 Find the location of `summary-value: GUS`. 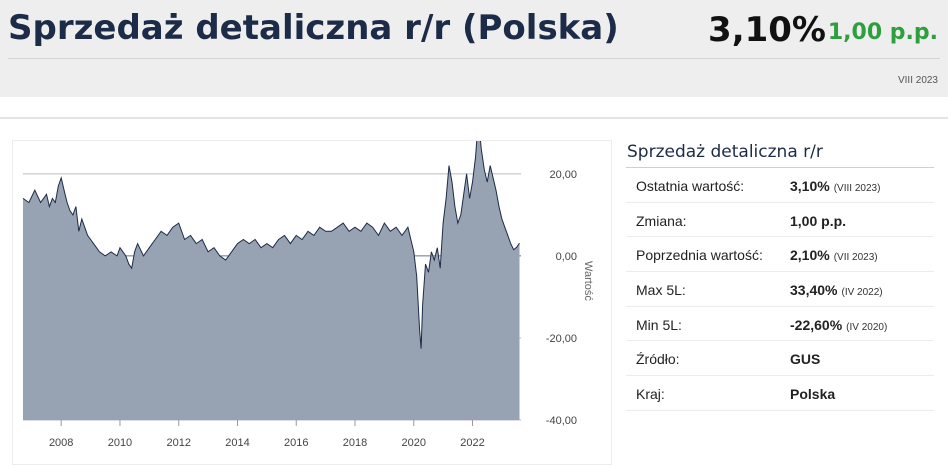

summary-value: GUS is located at coordinates (805, 359).